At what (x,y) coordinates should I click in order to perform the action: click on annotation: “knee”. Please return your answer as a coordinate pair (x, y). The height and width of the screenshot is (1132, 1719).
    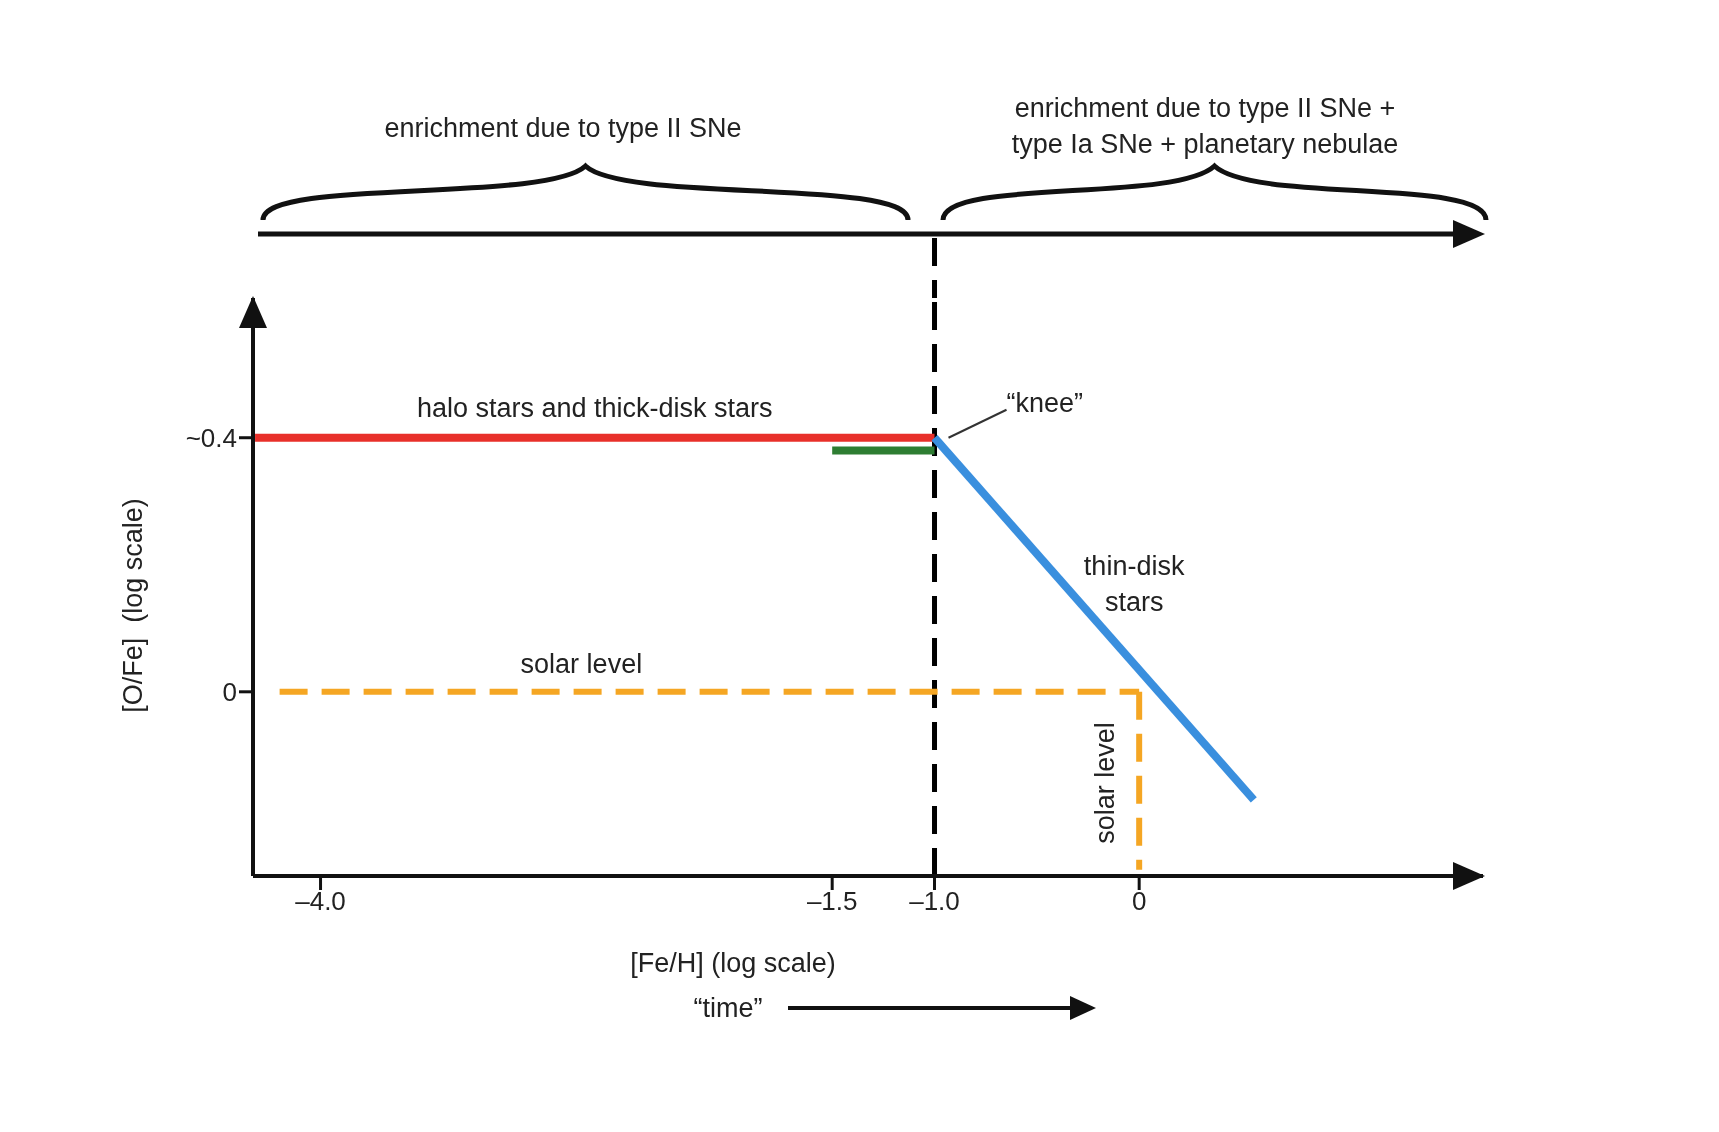
    Looking at the image, I should click on (1045, 403).